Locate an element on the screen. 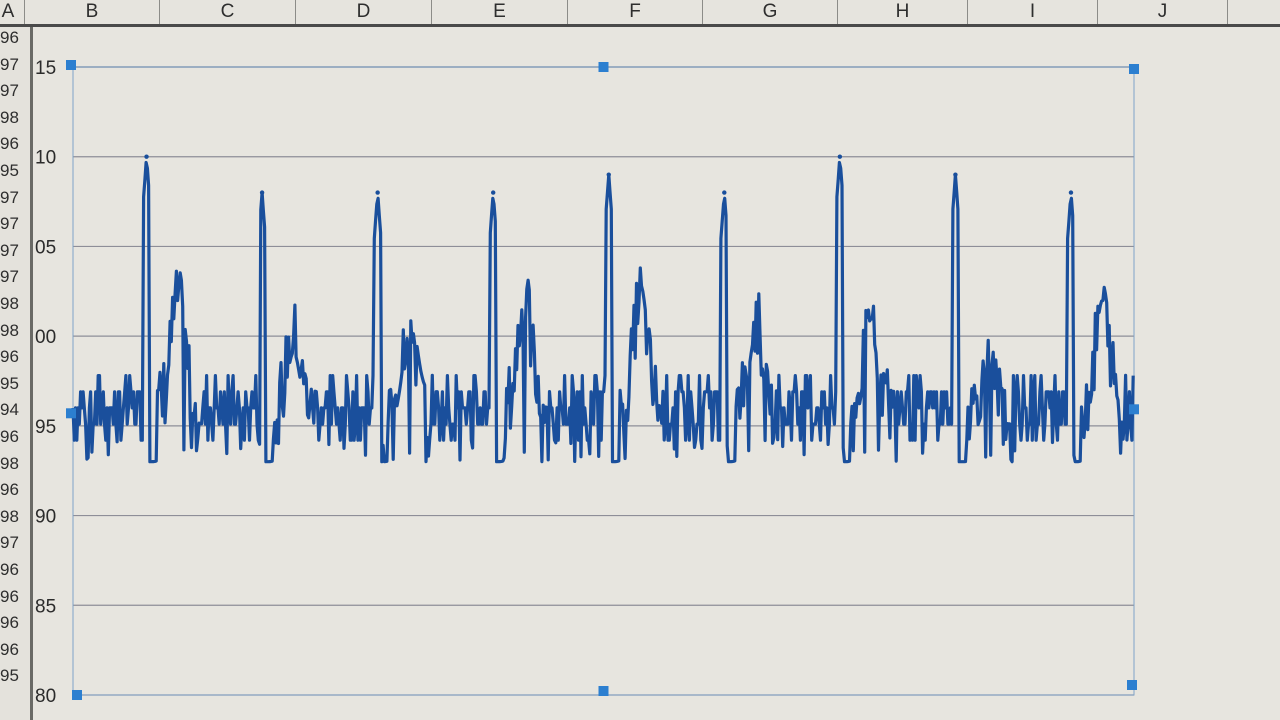  column-header-c: C is located at coordinates (228, 12).